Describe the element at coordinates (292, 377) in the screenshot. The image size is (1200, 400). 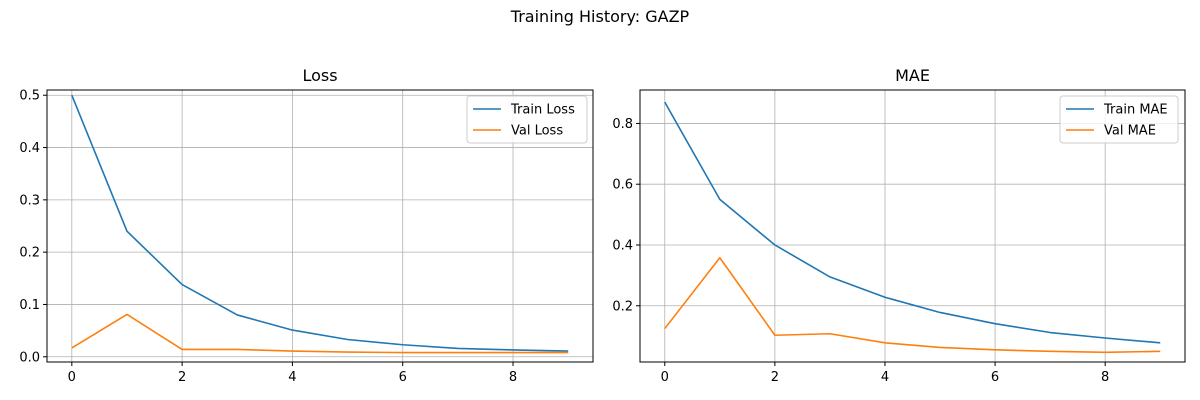
I see `loss-x-tick-label: 4` at that location.